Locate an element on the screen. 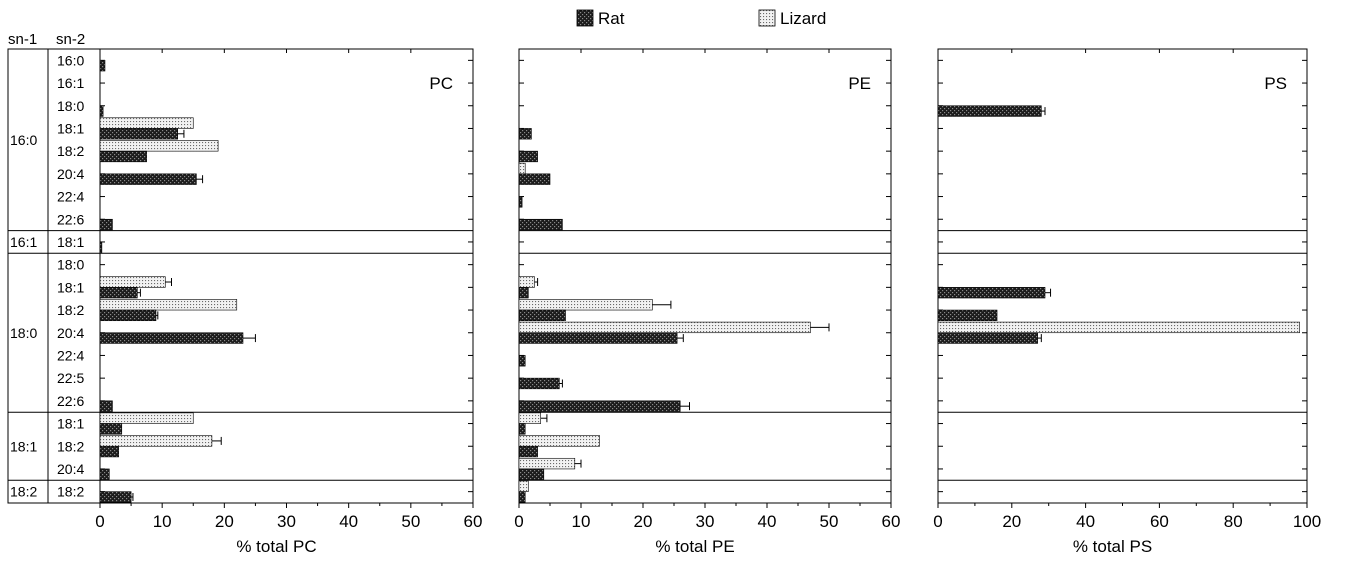  sn2-label: 18:0 is located at coordinates (70, 265).